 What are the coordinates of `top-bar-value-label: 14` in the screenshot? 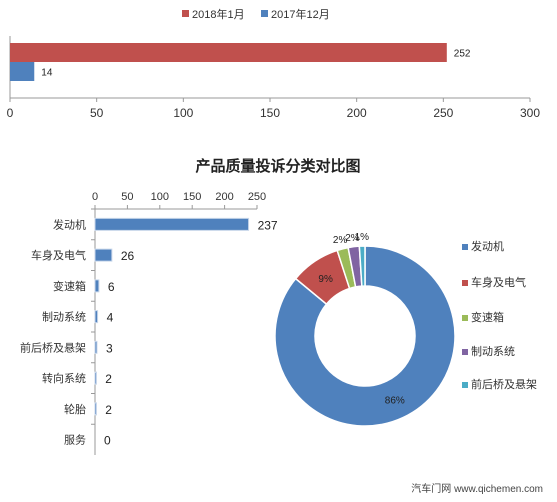 It's located at (47, 73).